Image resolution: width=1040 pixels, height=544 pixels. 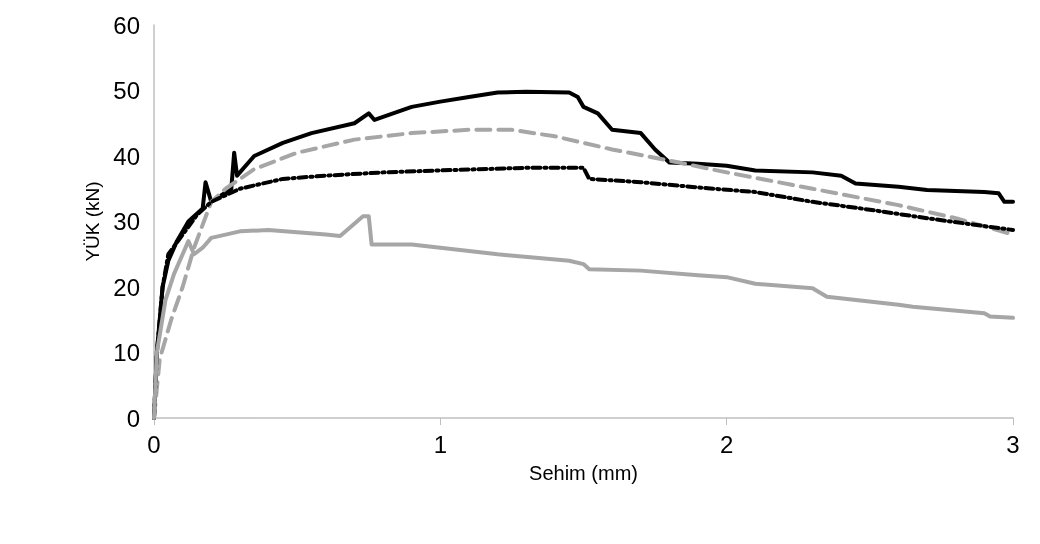 What do you see at coordinates (154, 444) in the screenshot?
I see `x-tick-label: 0` at bounding box center [154, 444].